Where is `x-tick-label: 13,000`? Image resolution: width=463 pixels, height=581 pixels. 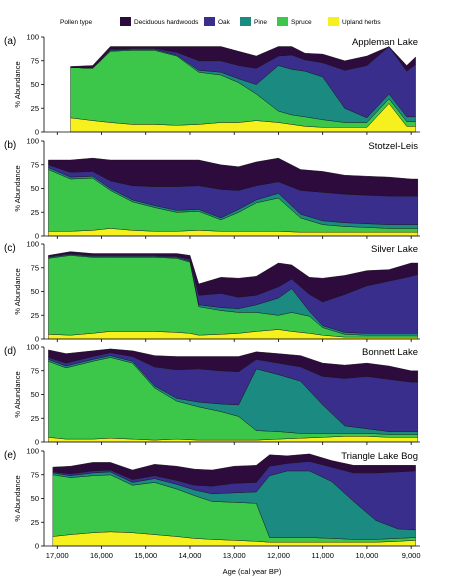 x-tick-label: 13,000 is located at coordinates (234, 555).